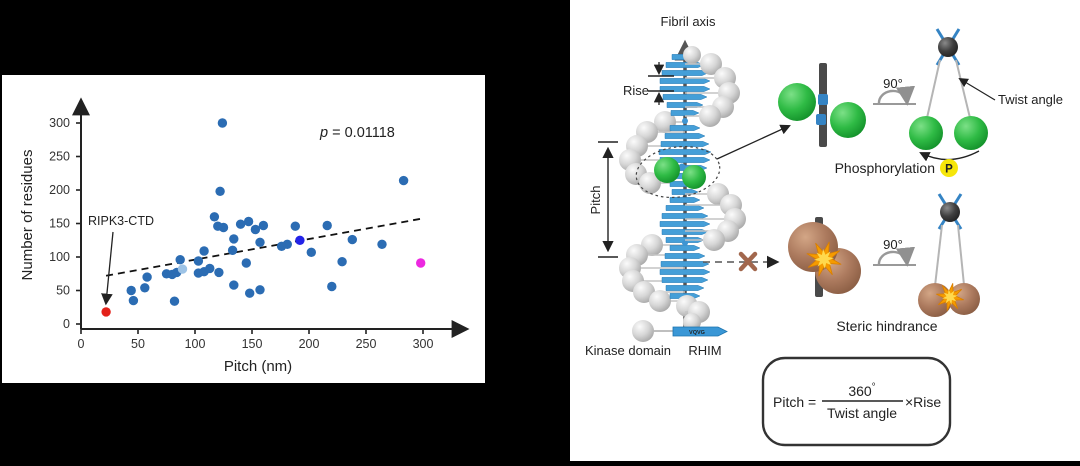 Image resolution: width=1080 pixels, height=466 pixels. What do you see at coordinates (694, 177) in the screenshot?
I see `phospho-sphere-right` at bounding box center [694, 177].